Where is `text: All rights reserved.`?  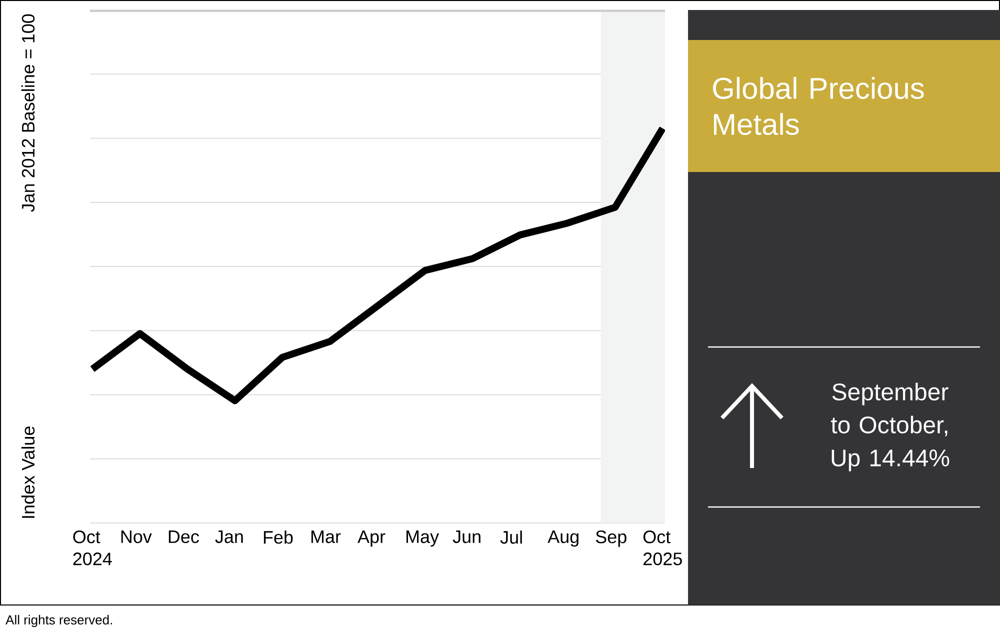 text: All rights reserved. is located at coordinates (59, 621).